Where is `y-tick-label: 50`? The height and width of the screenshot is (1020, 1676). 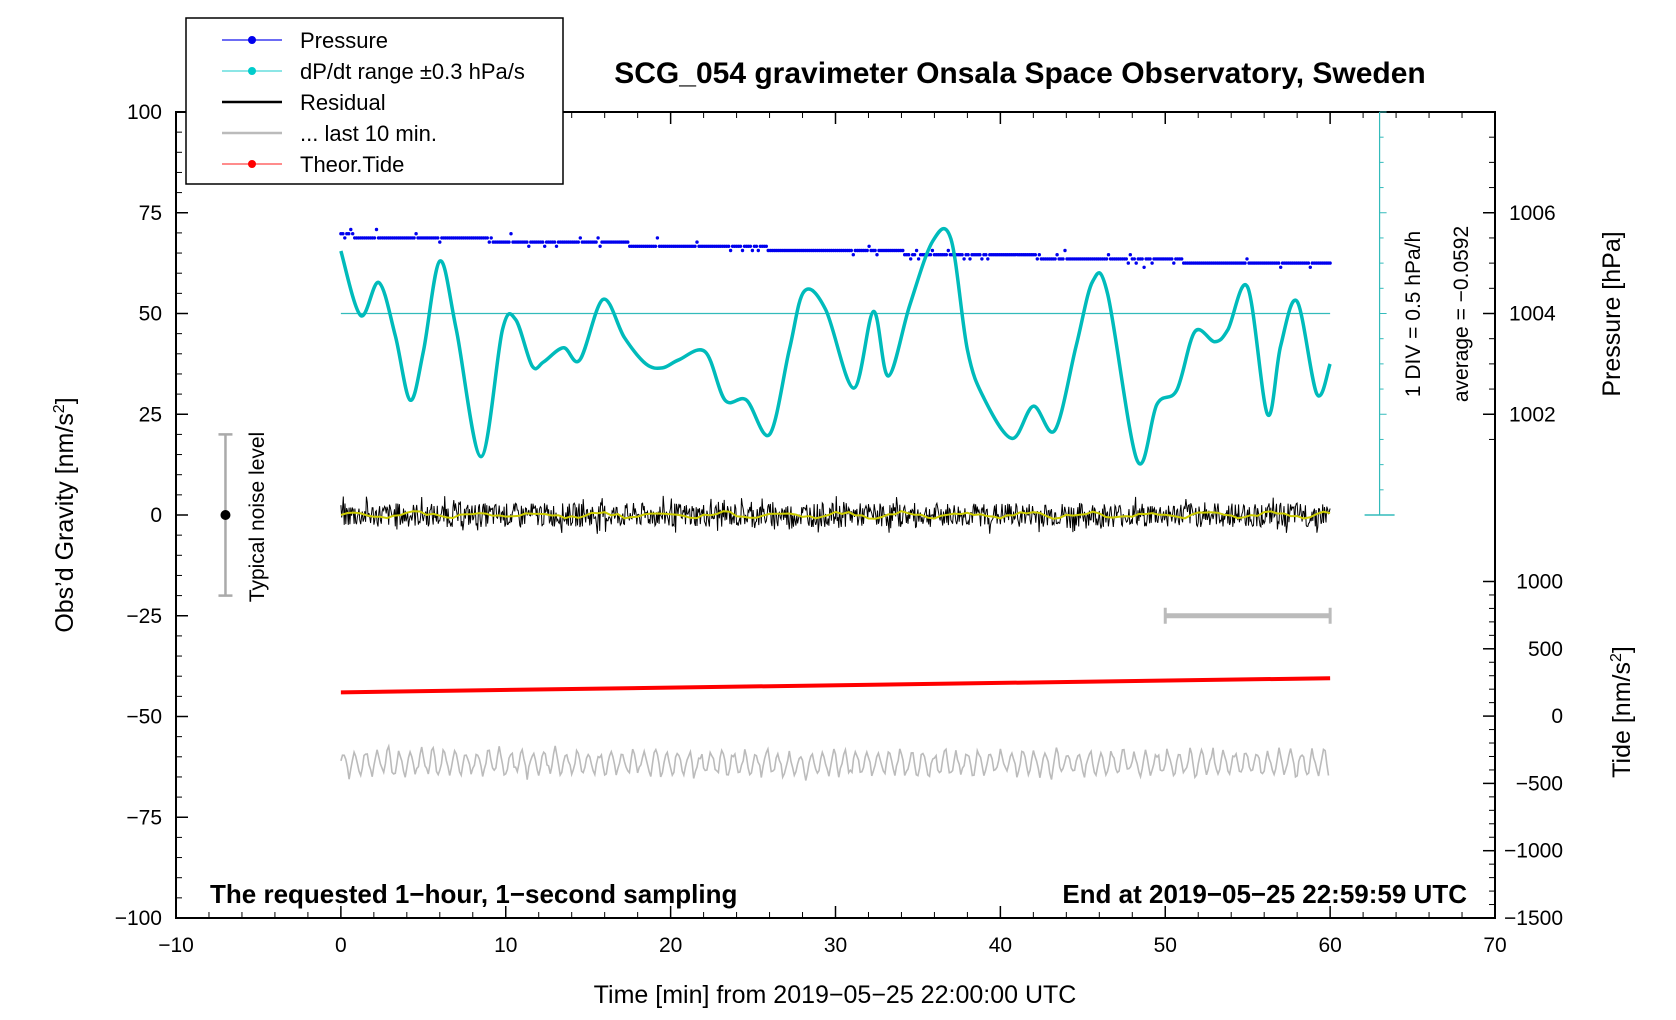 y-tick-label: 50 is located at coordinates (150, 314).